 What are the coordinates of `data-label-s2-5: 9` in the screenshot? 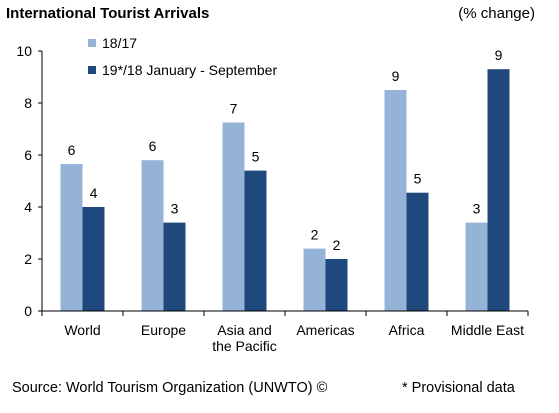 It's located at (499, 55).